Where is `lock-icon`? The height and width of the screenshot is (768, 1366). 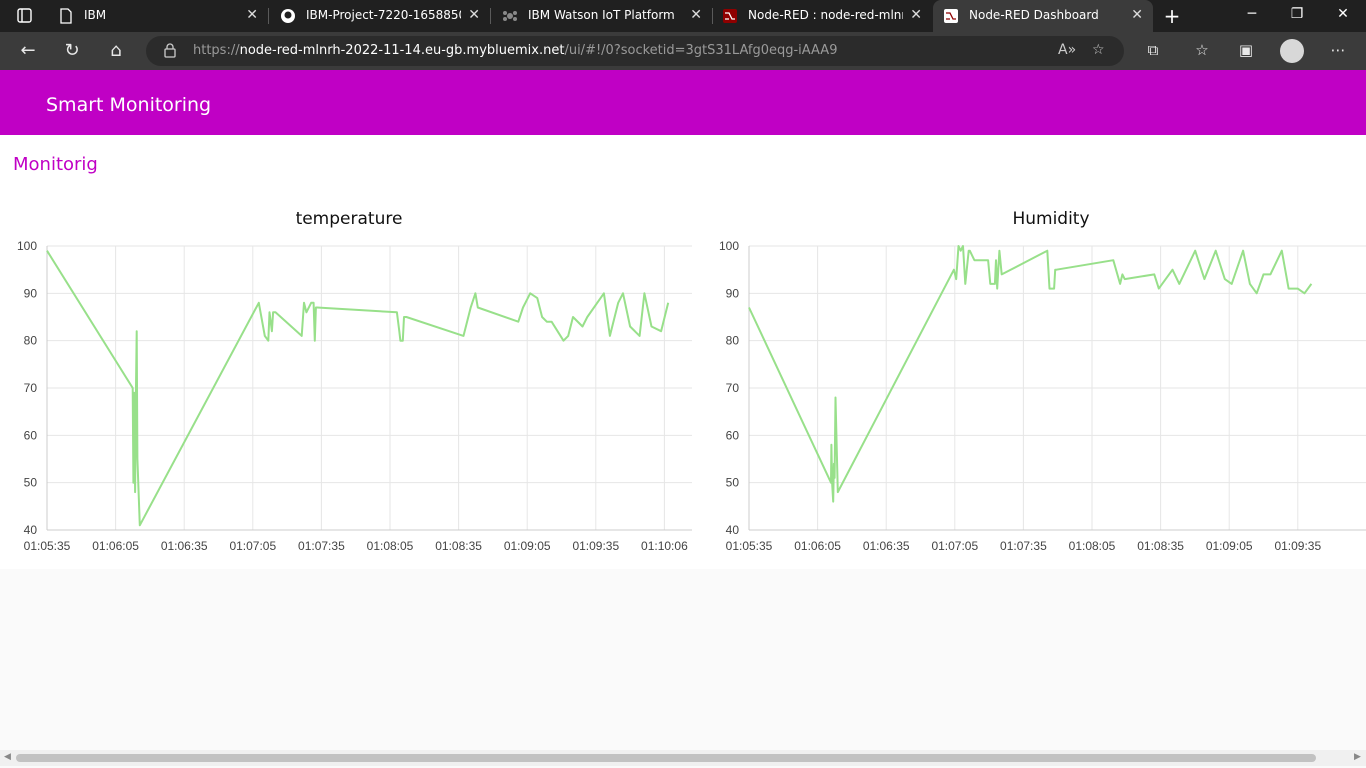
lock-icon is located at coordinates (170, 50).